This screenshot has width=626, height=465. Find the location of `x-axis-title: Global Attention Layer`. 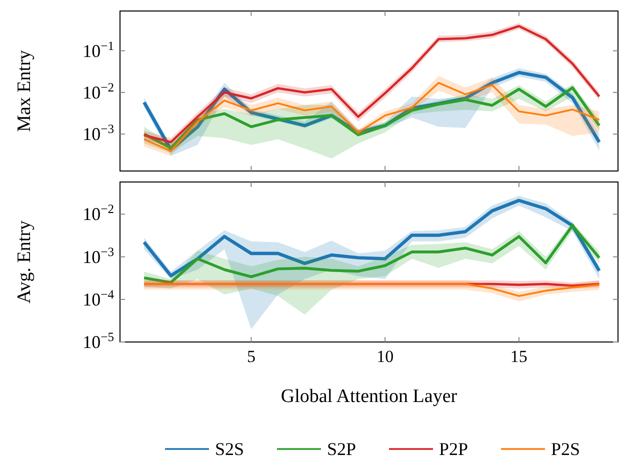

x-axis-title: Global Attention Layer is located at coordinates (369, 396).